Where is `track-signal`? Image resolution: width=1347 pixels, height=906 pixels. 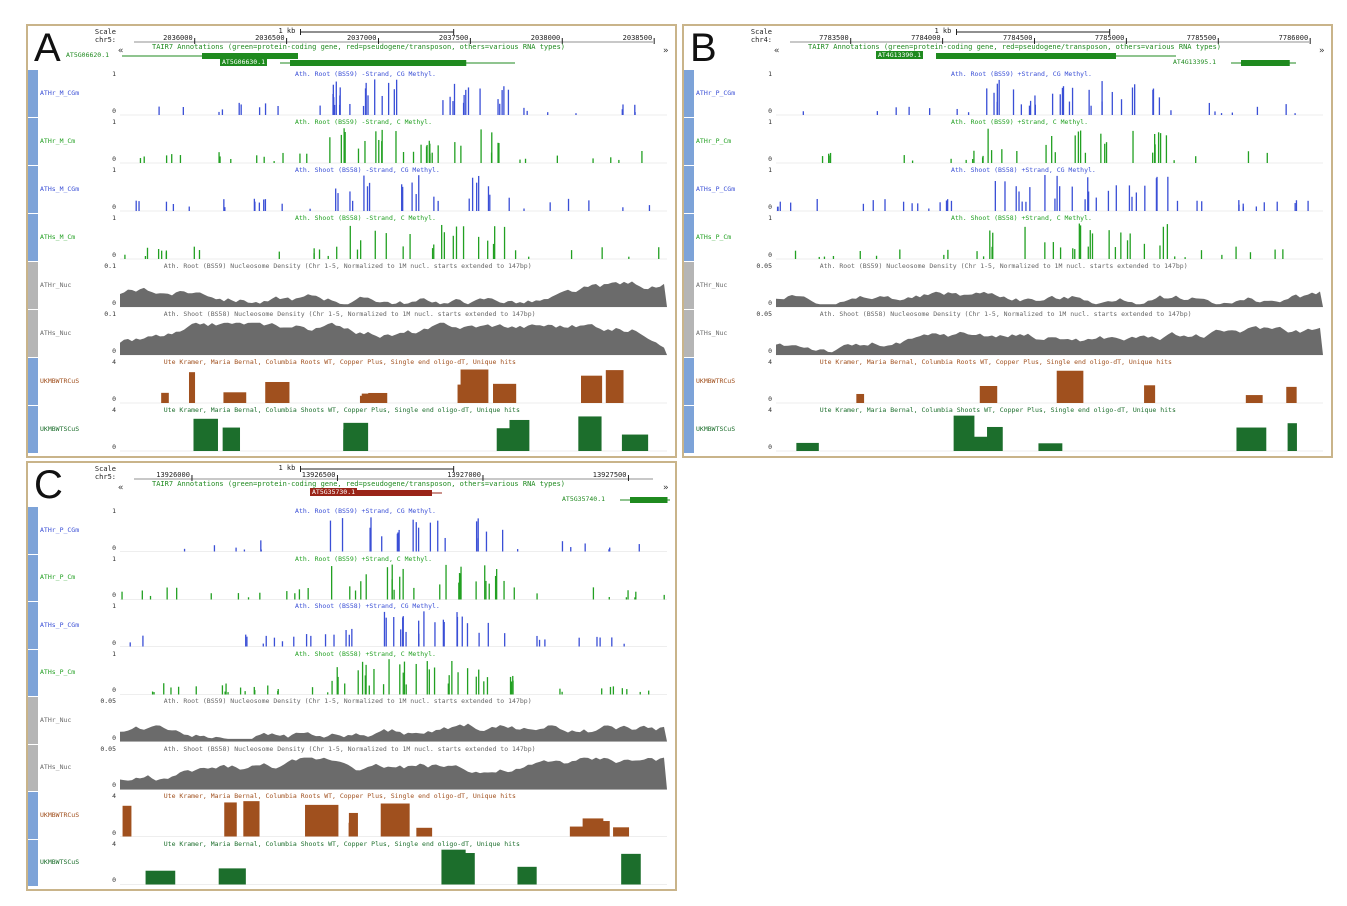
track-signal is located at coordinates (1049, 387).